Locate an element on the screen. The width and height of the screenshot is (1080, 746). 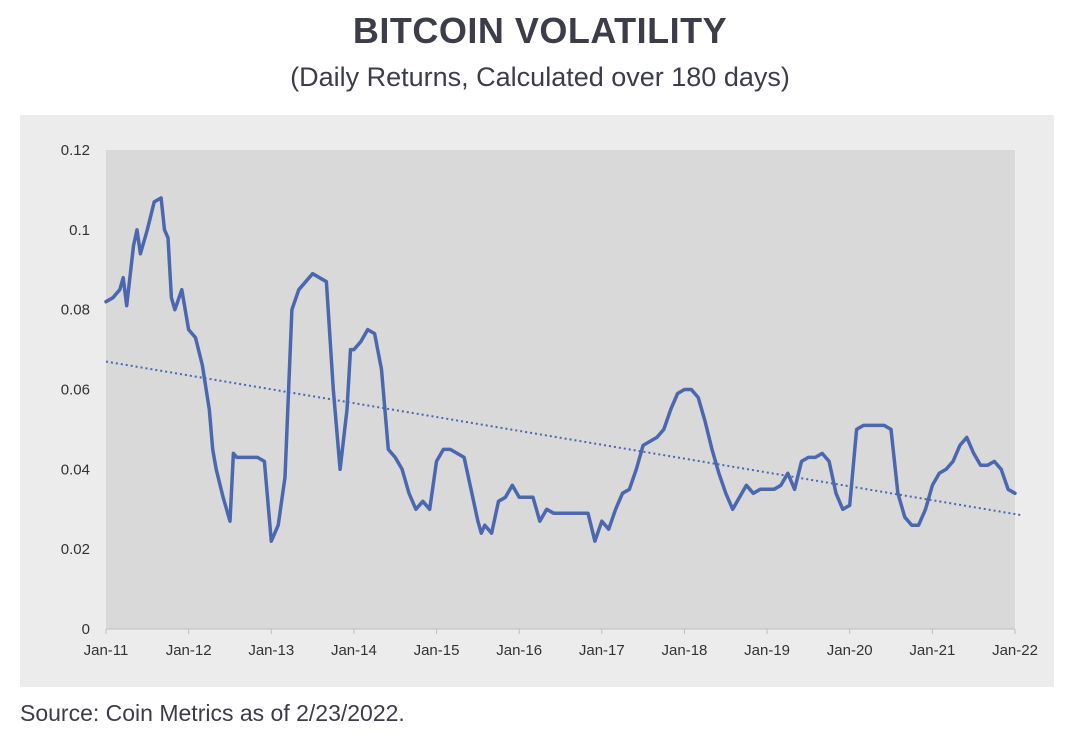
x-tick-label: Jan-15 is located at coordinates (437, 650).